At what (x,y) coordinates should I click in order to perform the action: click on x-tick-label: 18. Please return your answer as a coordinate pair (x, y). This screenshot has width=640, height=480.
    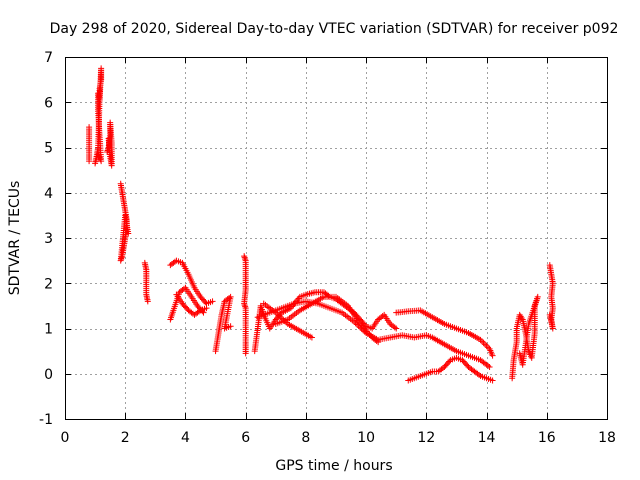
    Looking at the image, I should click on (607, 438).